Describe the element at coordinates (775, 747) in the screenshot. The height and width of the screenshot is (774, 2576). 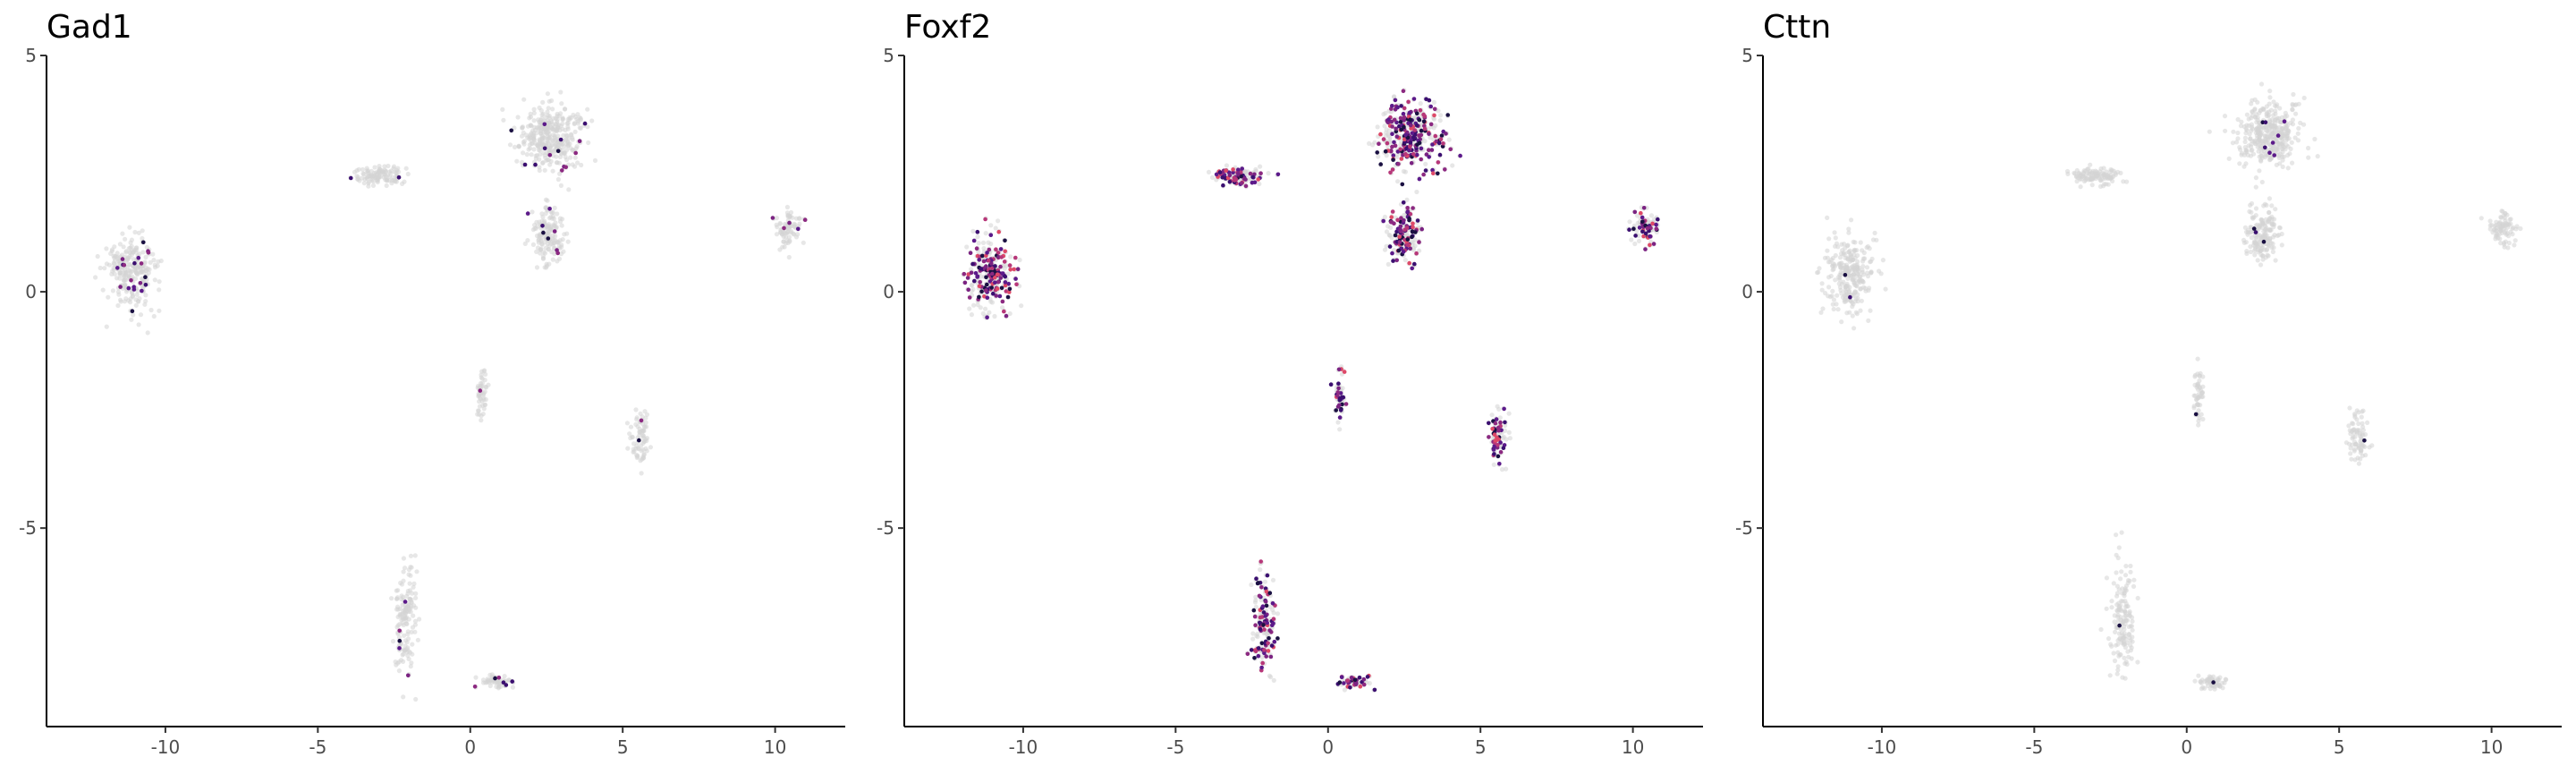
I see `x-tick-label: 10` at that location.